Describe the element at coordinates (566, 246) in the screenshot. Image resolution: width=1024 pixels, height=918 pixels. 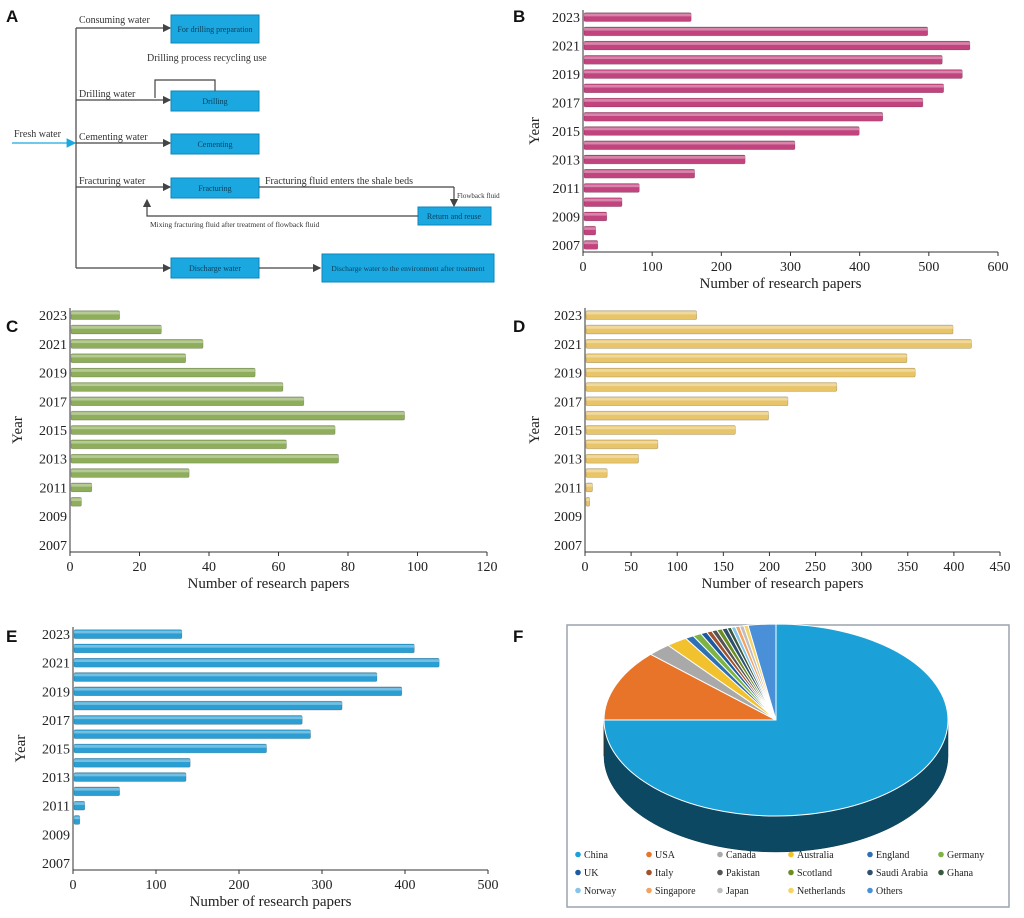
I see `y-tick-label: 2007` at that location.